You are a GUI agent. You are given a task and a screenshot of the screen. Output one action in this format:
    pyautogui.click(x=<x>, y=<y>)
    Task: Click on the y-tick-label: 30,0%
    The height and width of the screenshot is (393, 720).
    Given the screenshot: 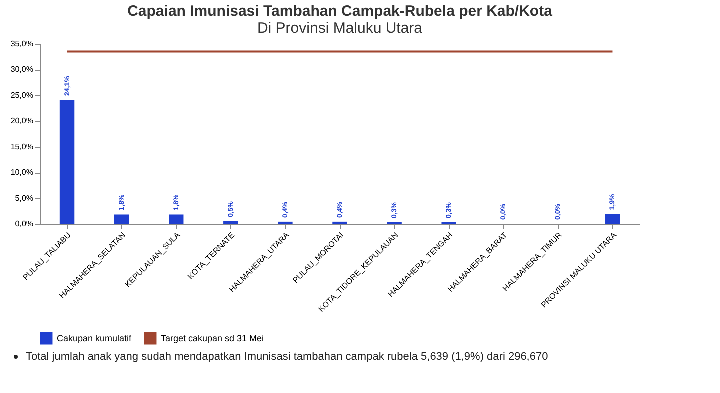 What is the action you would take?
    pyautogui.click(x=22, y=69)
    